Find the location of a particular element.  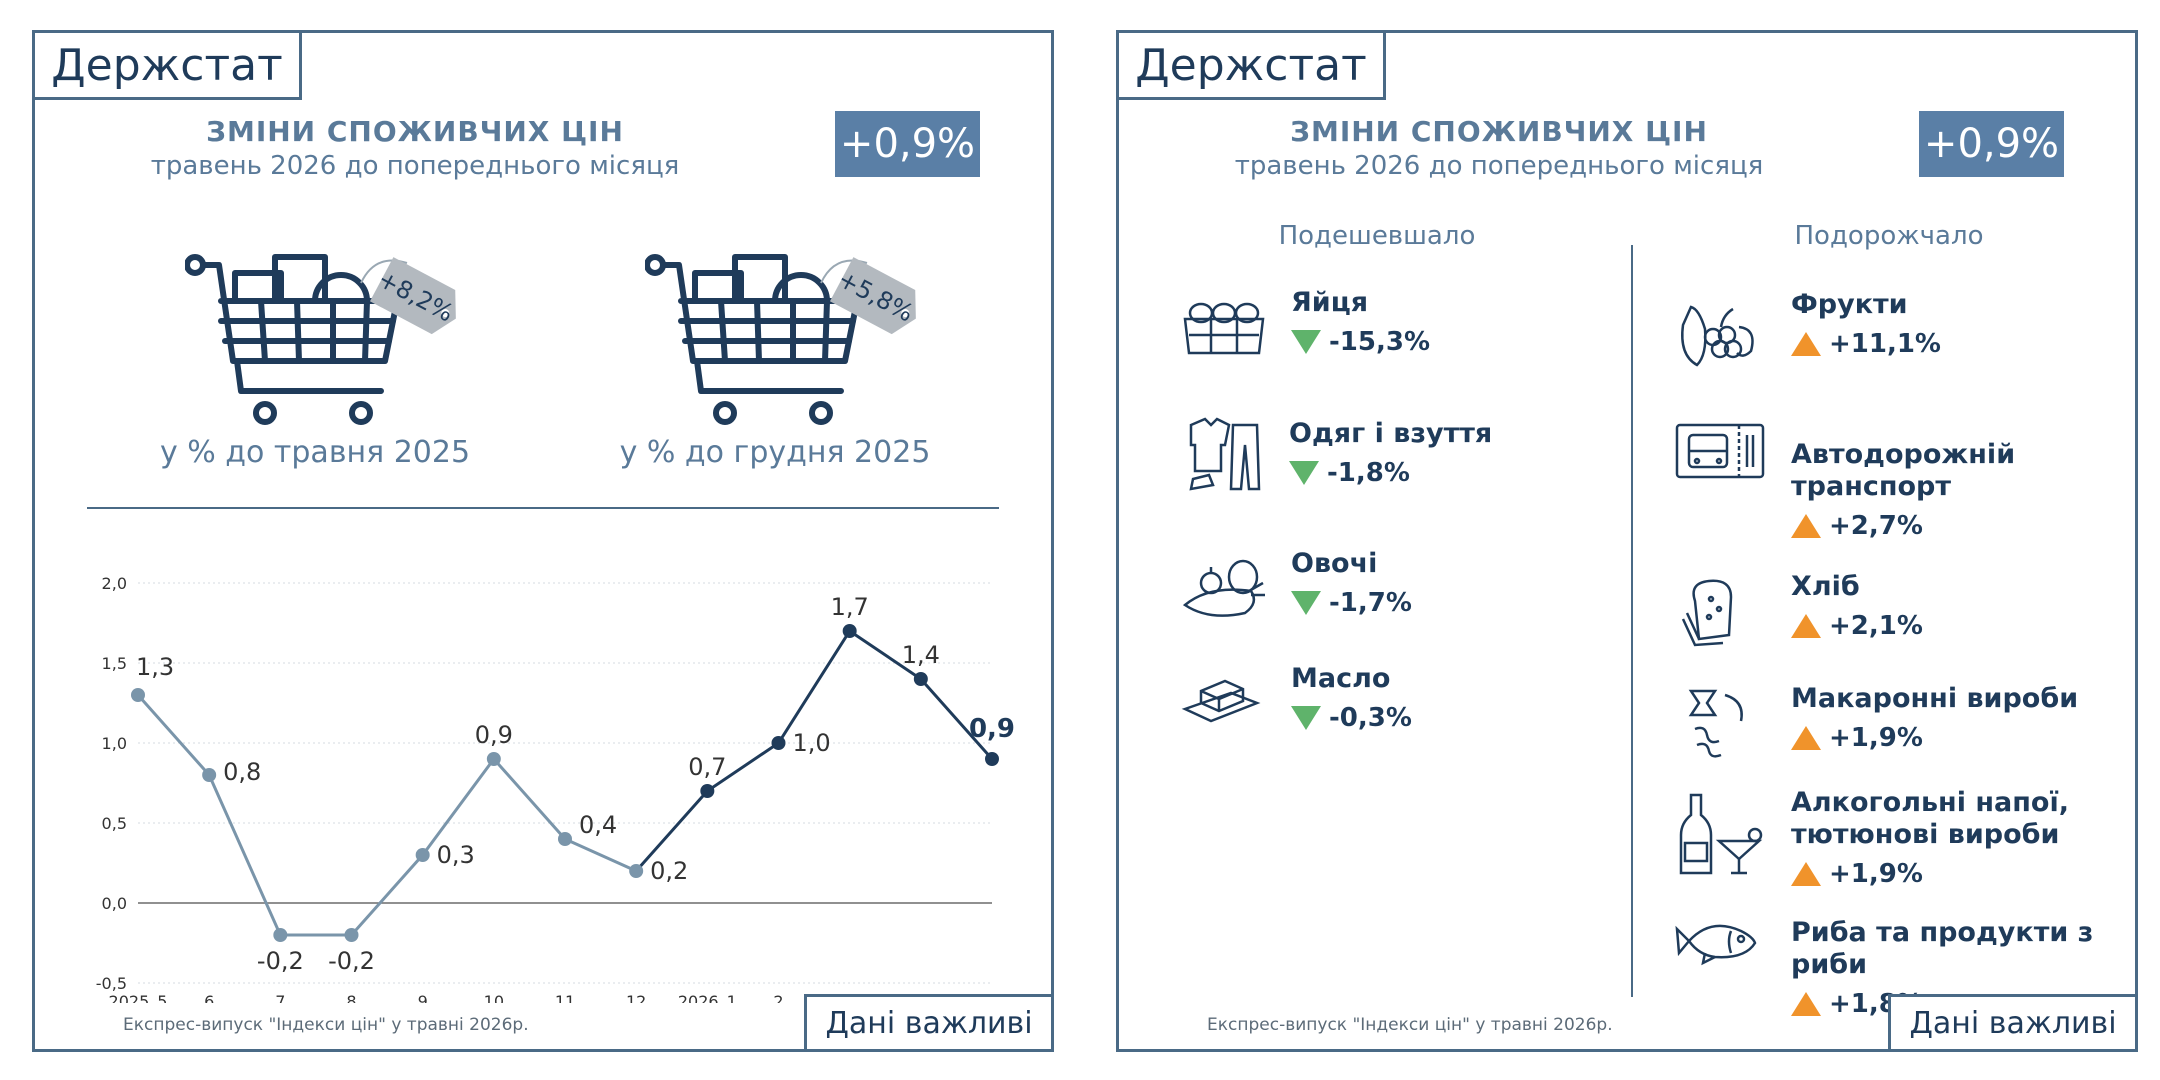

price-tag-icon: +5,8% is located at coordinates (873, 296).